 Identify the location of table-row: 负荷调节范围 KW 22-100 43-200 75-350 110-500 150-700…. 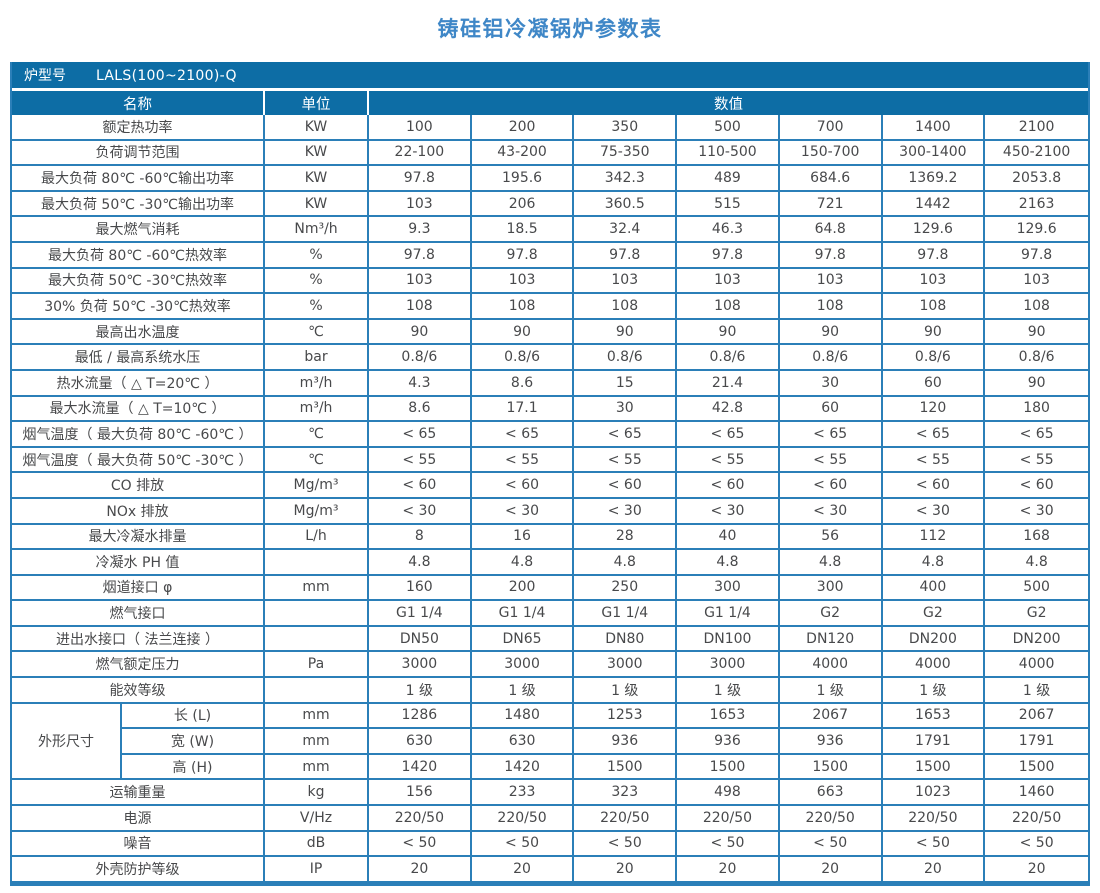
(550, 153).